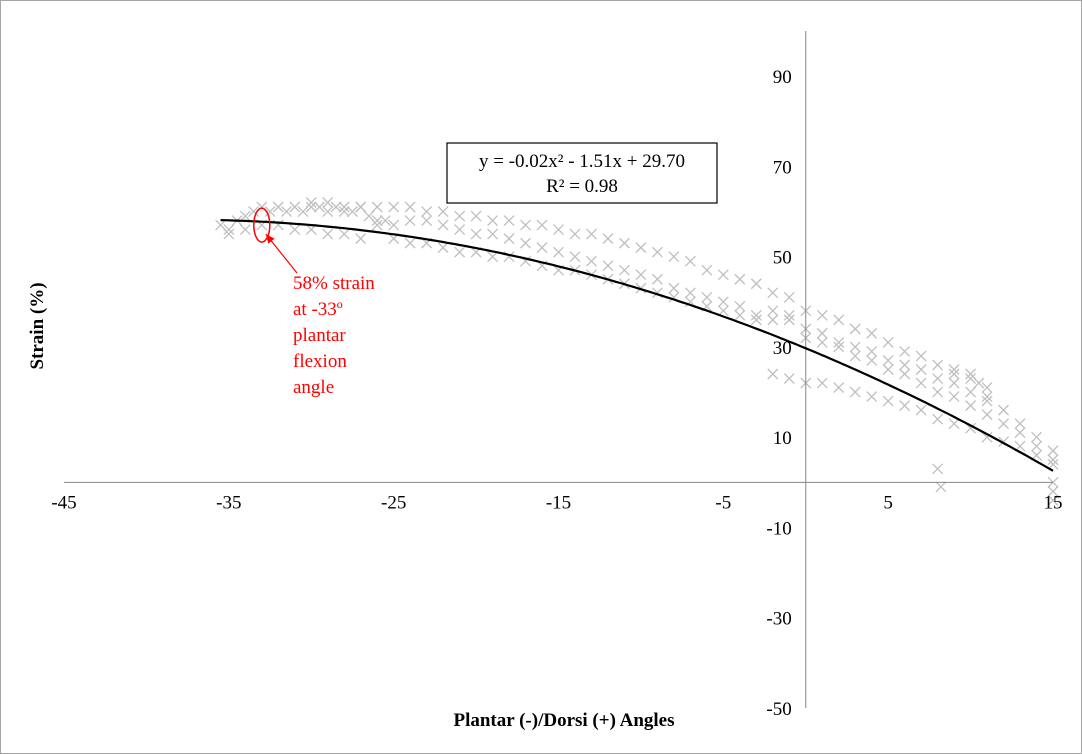 This screenshot has width=1082, height=754. Describe the element at coordinates (320, 361) in the screenshot. I see `annotation-line-4: flexion` at that location.